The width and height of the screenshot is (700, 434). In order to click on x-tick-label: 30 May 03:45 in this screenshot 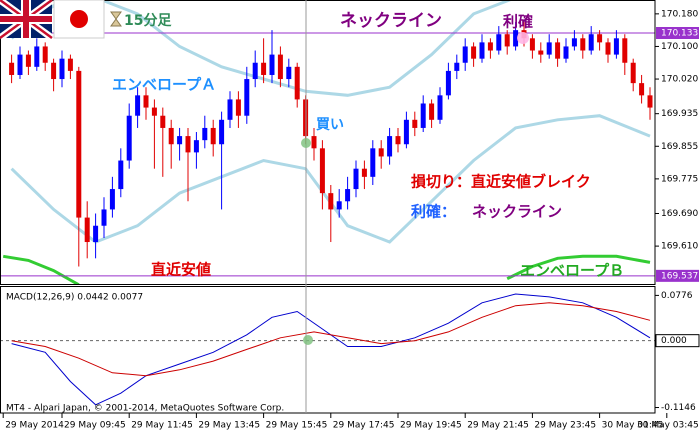, I will do `click(668, 426)`.